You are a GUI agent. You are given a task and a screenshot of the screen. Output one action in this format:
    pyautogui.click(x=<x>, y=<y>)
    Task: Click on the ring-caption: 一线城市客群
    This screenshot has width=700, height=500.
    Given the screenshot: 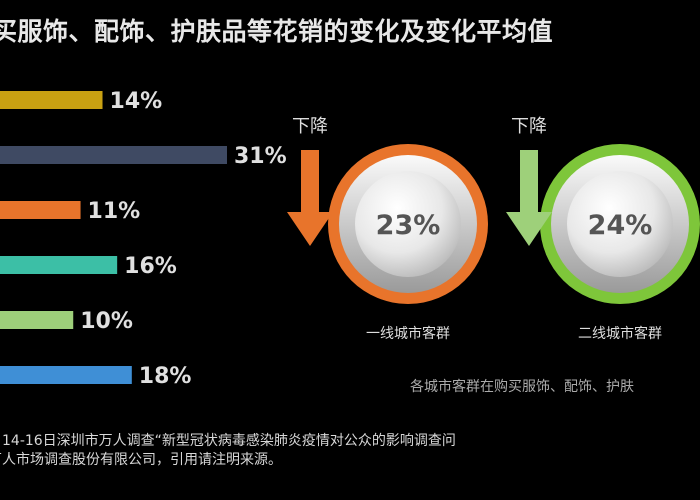 What is the action you would take?
    pyautogui.click(x=408, y=333)
    